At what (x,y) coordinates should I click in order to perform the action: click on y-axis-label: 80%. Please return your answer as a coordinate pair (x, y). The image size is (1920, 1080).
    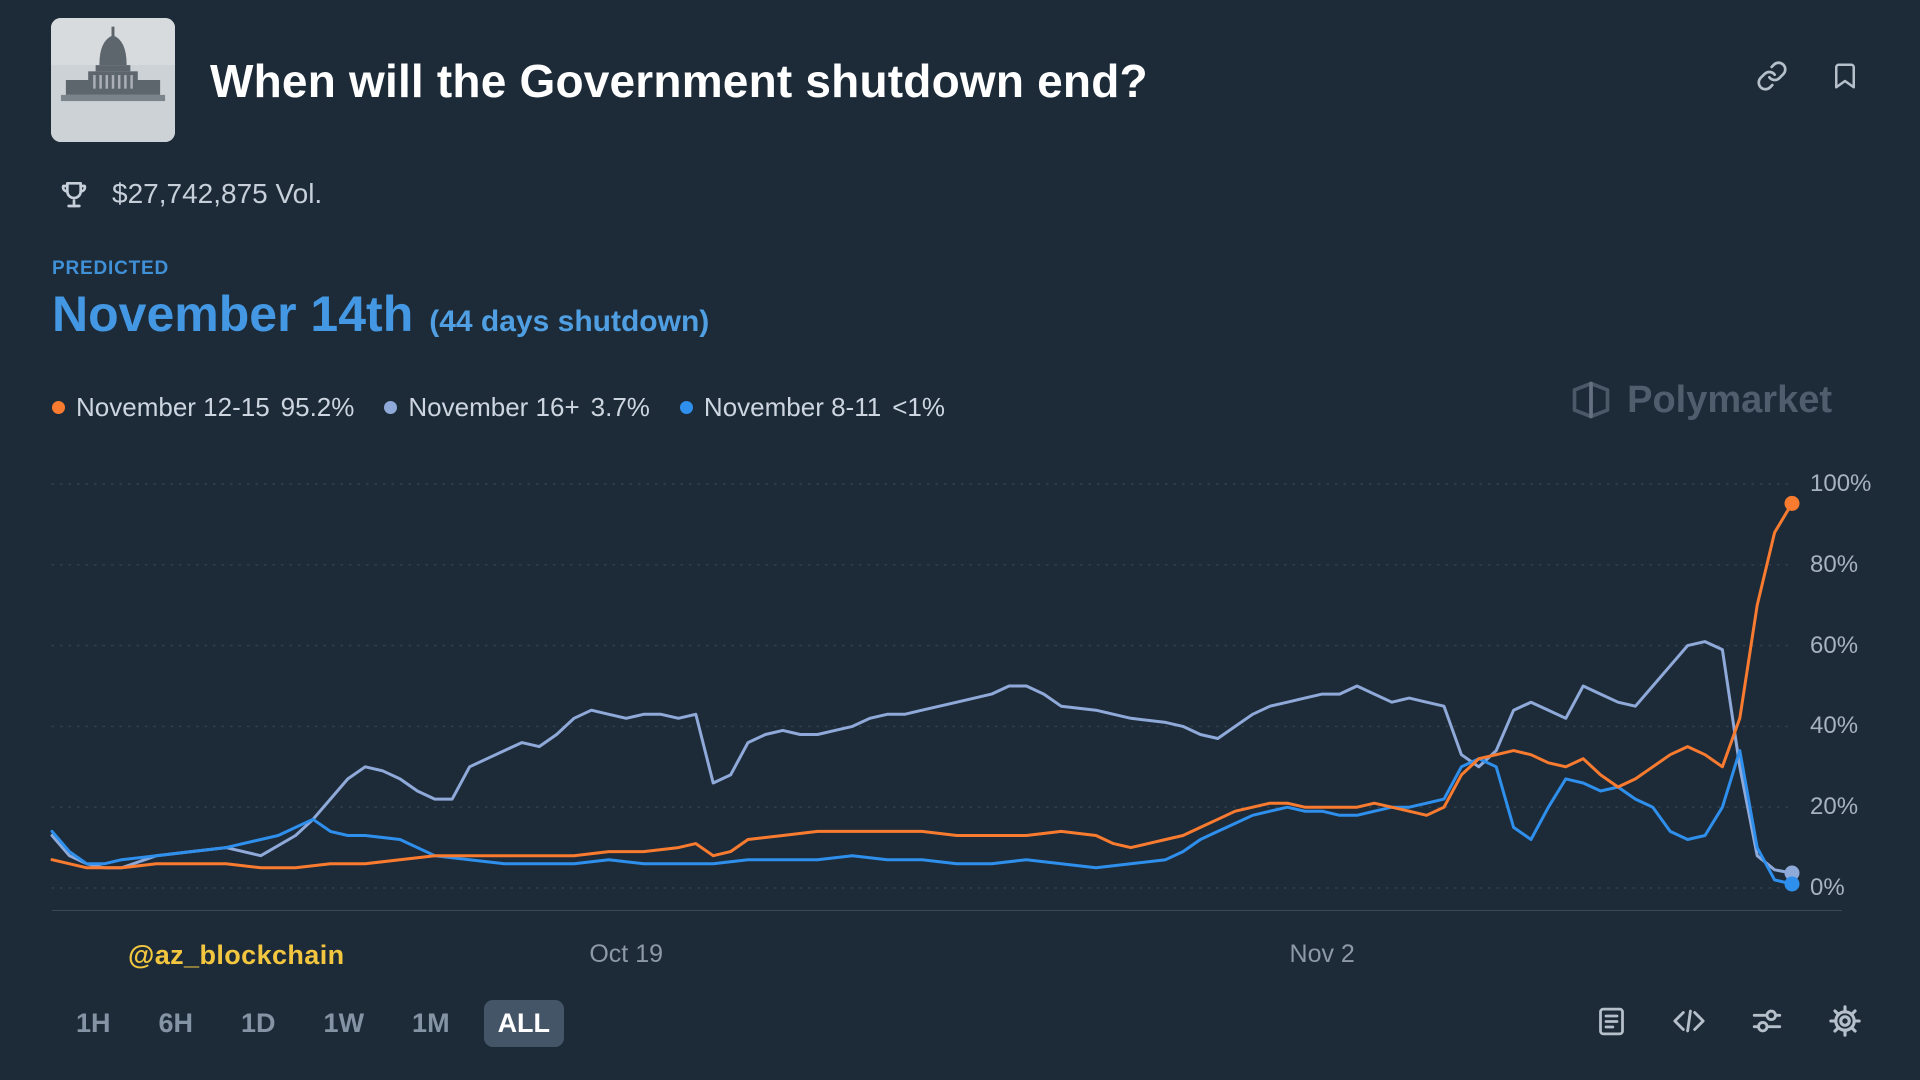
    Looking at the image, I should click on (1834, 564).